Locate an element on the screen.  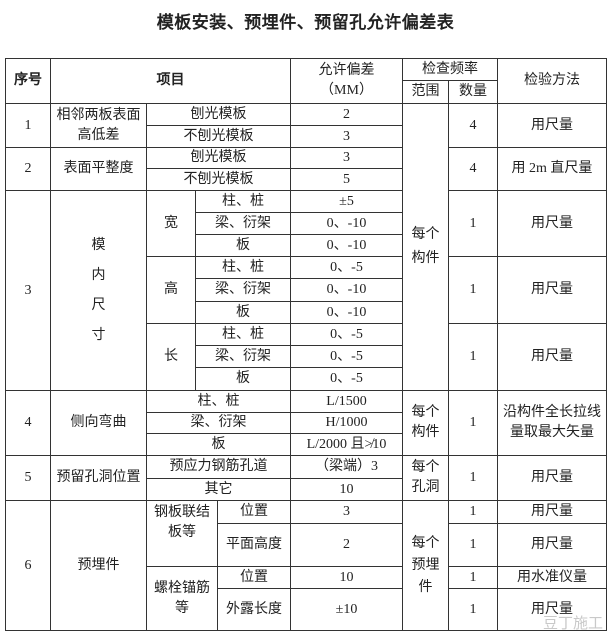
row-no: 2 is located at coordinates (28, 169).